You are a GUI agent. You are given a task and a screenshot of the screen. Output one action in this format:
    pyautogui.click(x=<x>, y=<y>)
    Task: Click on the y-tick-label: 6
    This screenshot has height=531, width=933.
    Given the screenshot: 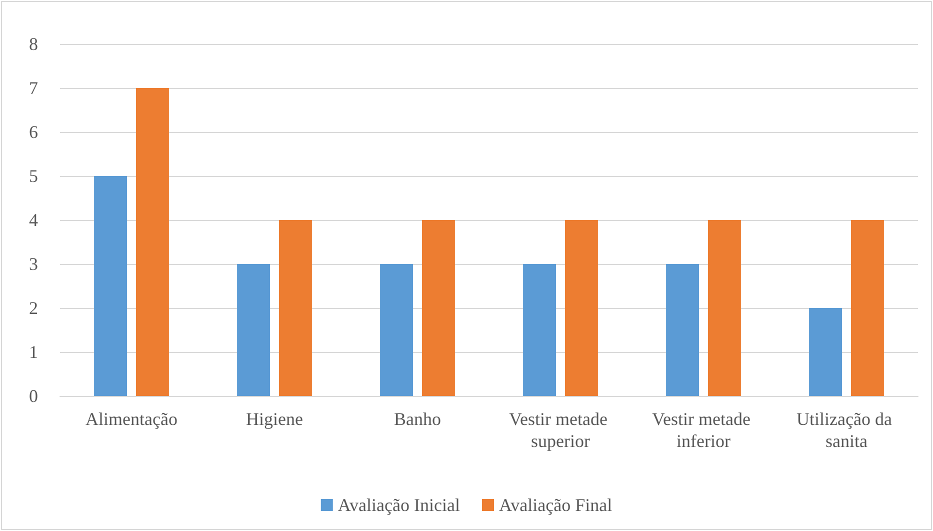 What is the action you would take?
    pyautogui.click(x=33, y=132)
    